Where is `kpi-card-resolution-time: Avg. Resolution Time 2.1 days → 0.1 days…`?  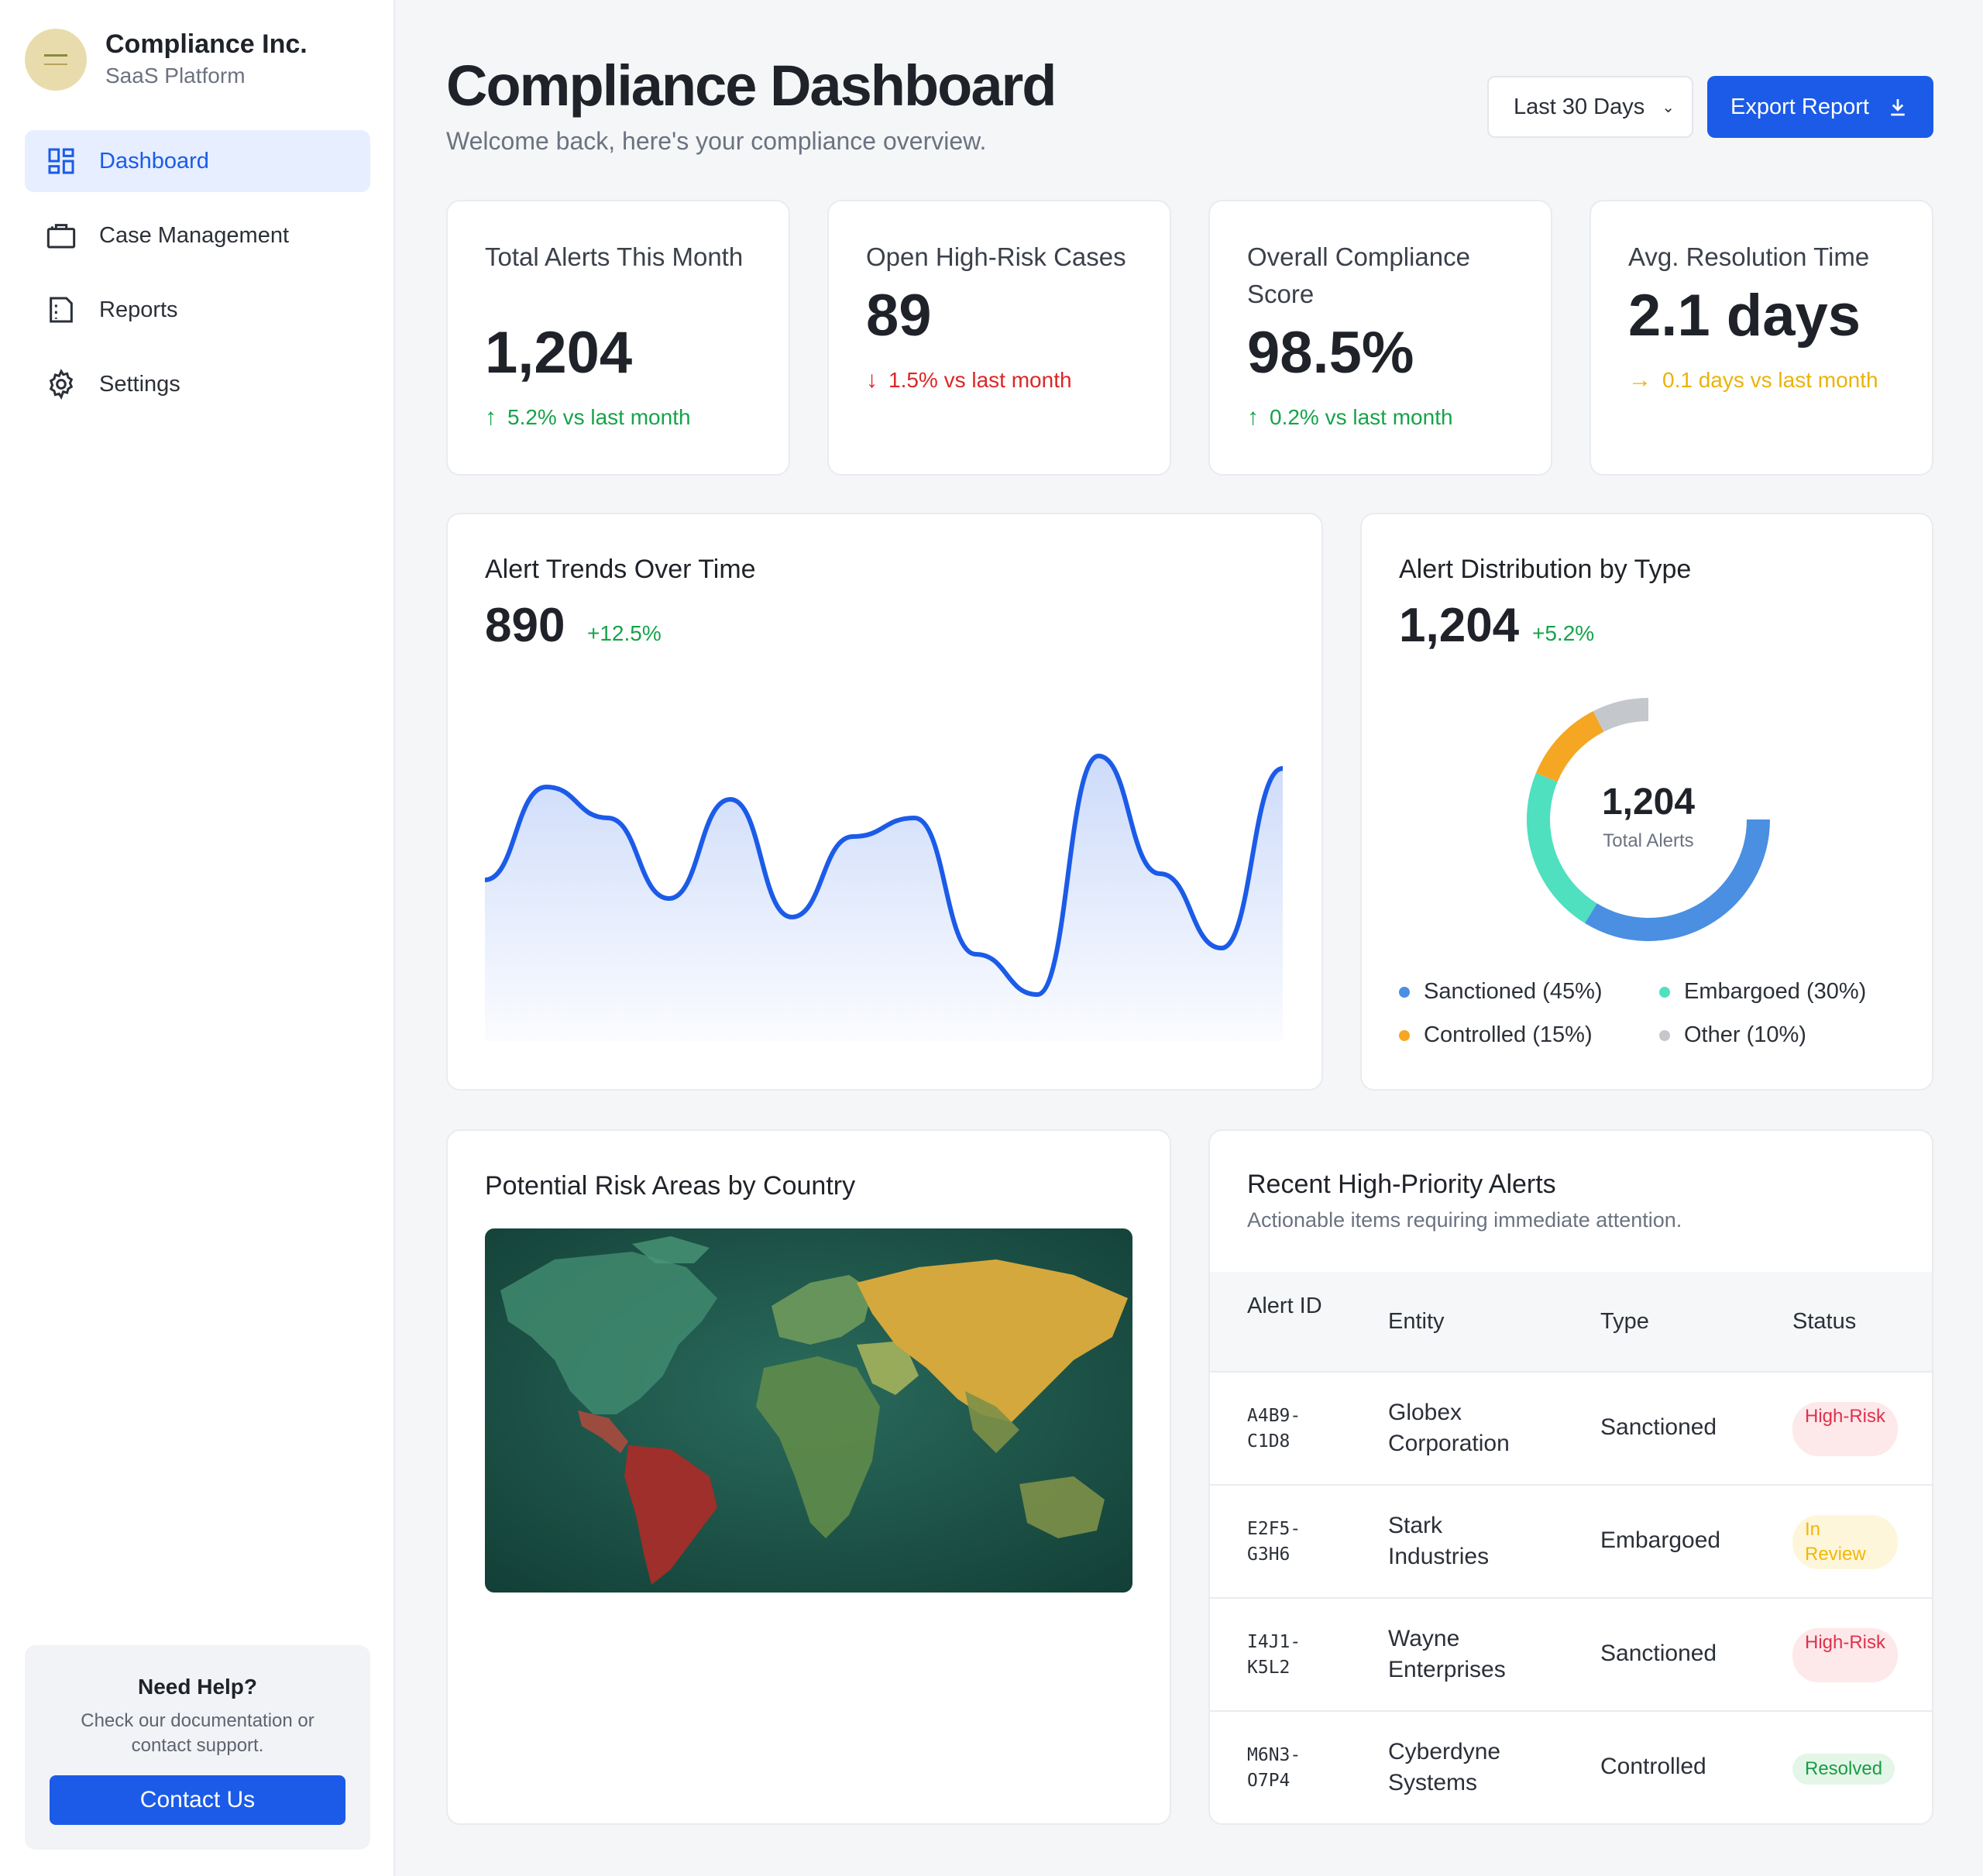
kpi-card-resolution-time: Avg. Resolution Time 2.1 days → 0.1 days… is located at coordinates (1761, 338).